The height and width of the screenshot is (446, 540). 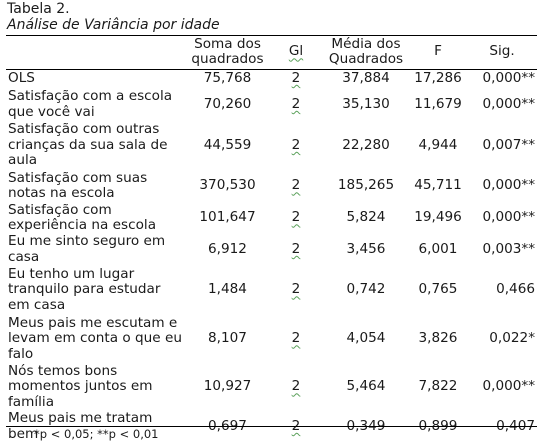 I want to click on cell-sig: 0,466, so click(x=515, y=289).